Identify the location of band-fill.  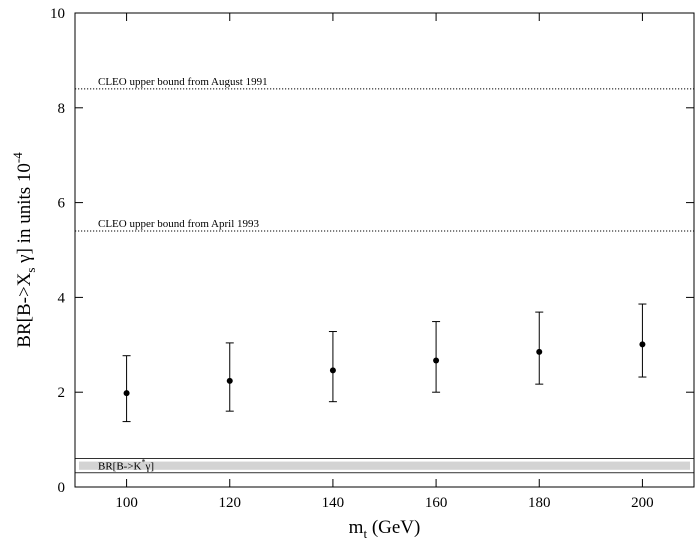
(384, 465).